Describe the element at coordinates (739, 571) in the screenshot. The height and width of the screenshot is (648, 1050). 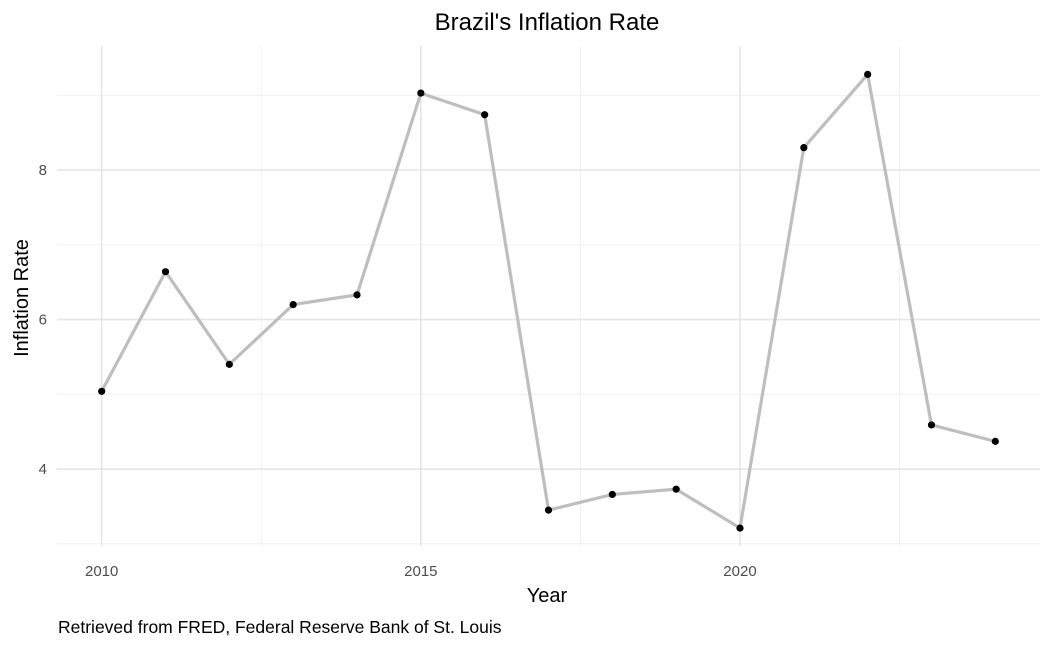
I see `x-tick-label: 2020` at that location.